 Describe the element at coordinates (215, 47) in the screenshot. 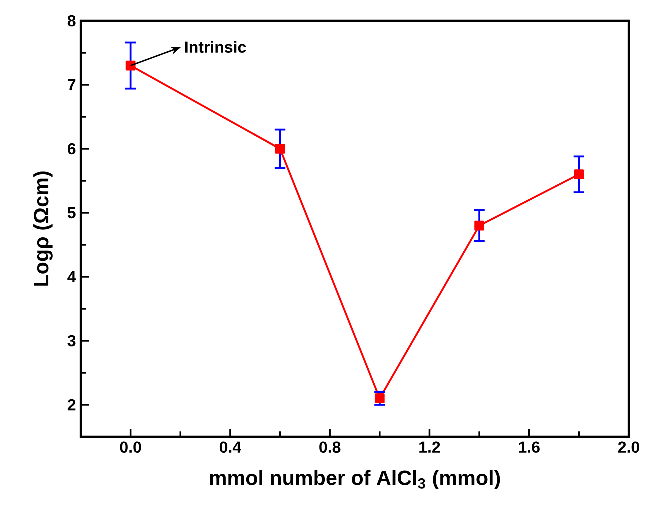

I see `annotation: Intrinsic` at that location.